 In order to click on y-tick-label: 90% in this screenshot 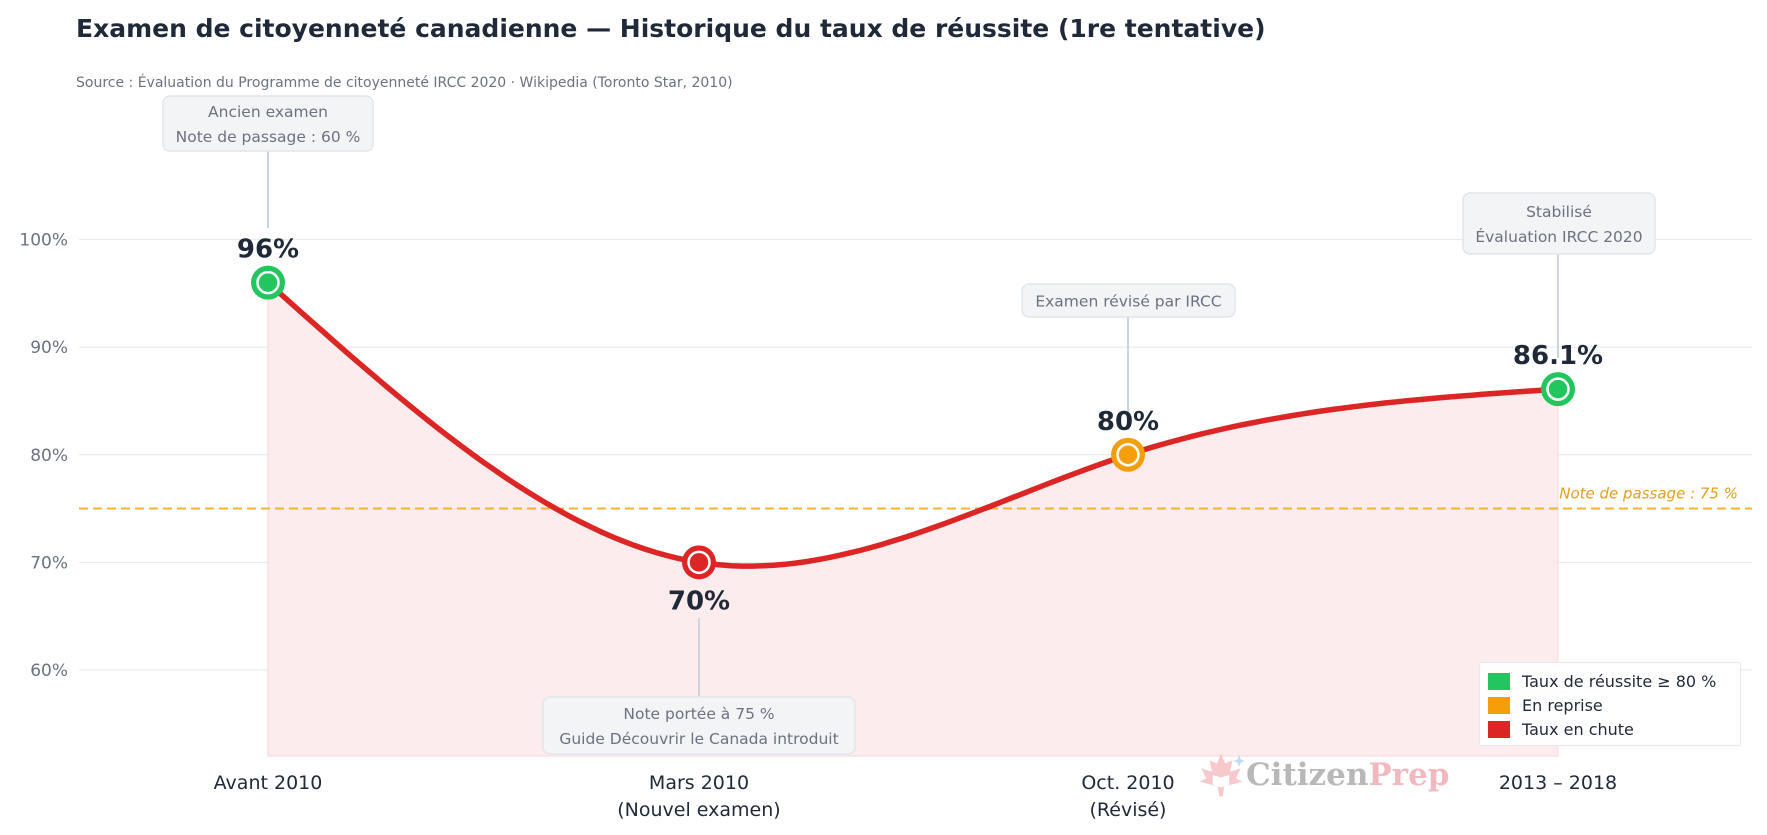, I will do `click(49, 348)`.